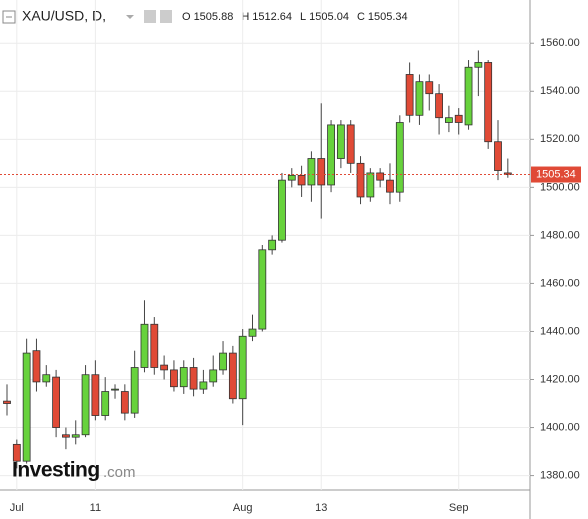  I want to click on eye-icon, so click(150, 16).